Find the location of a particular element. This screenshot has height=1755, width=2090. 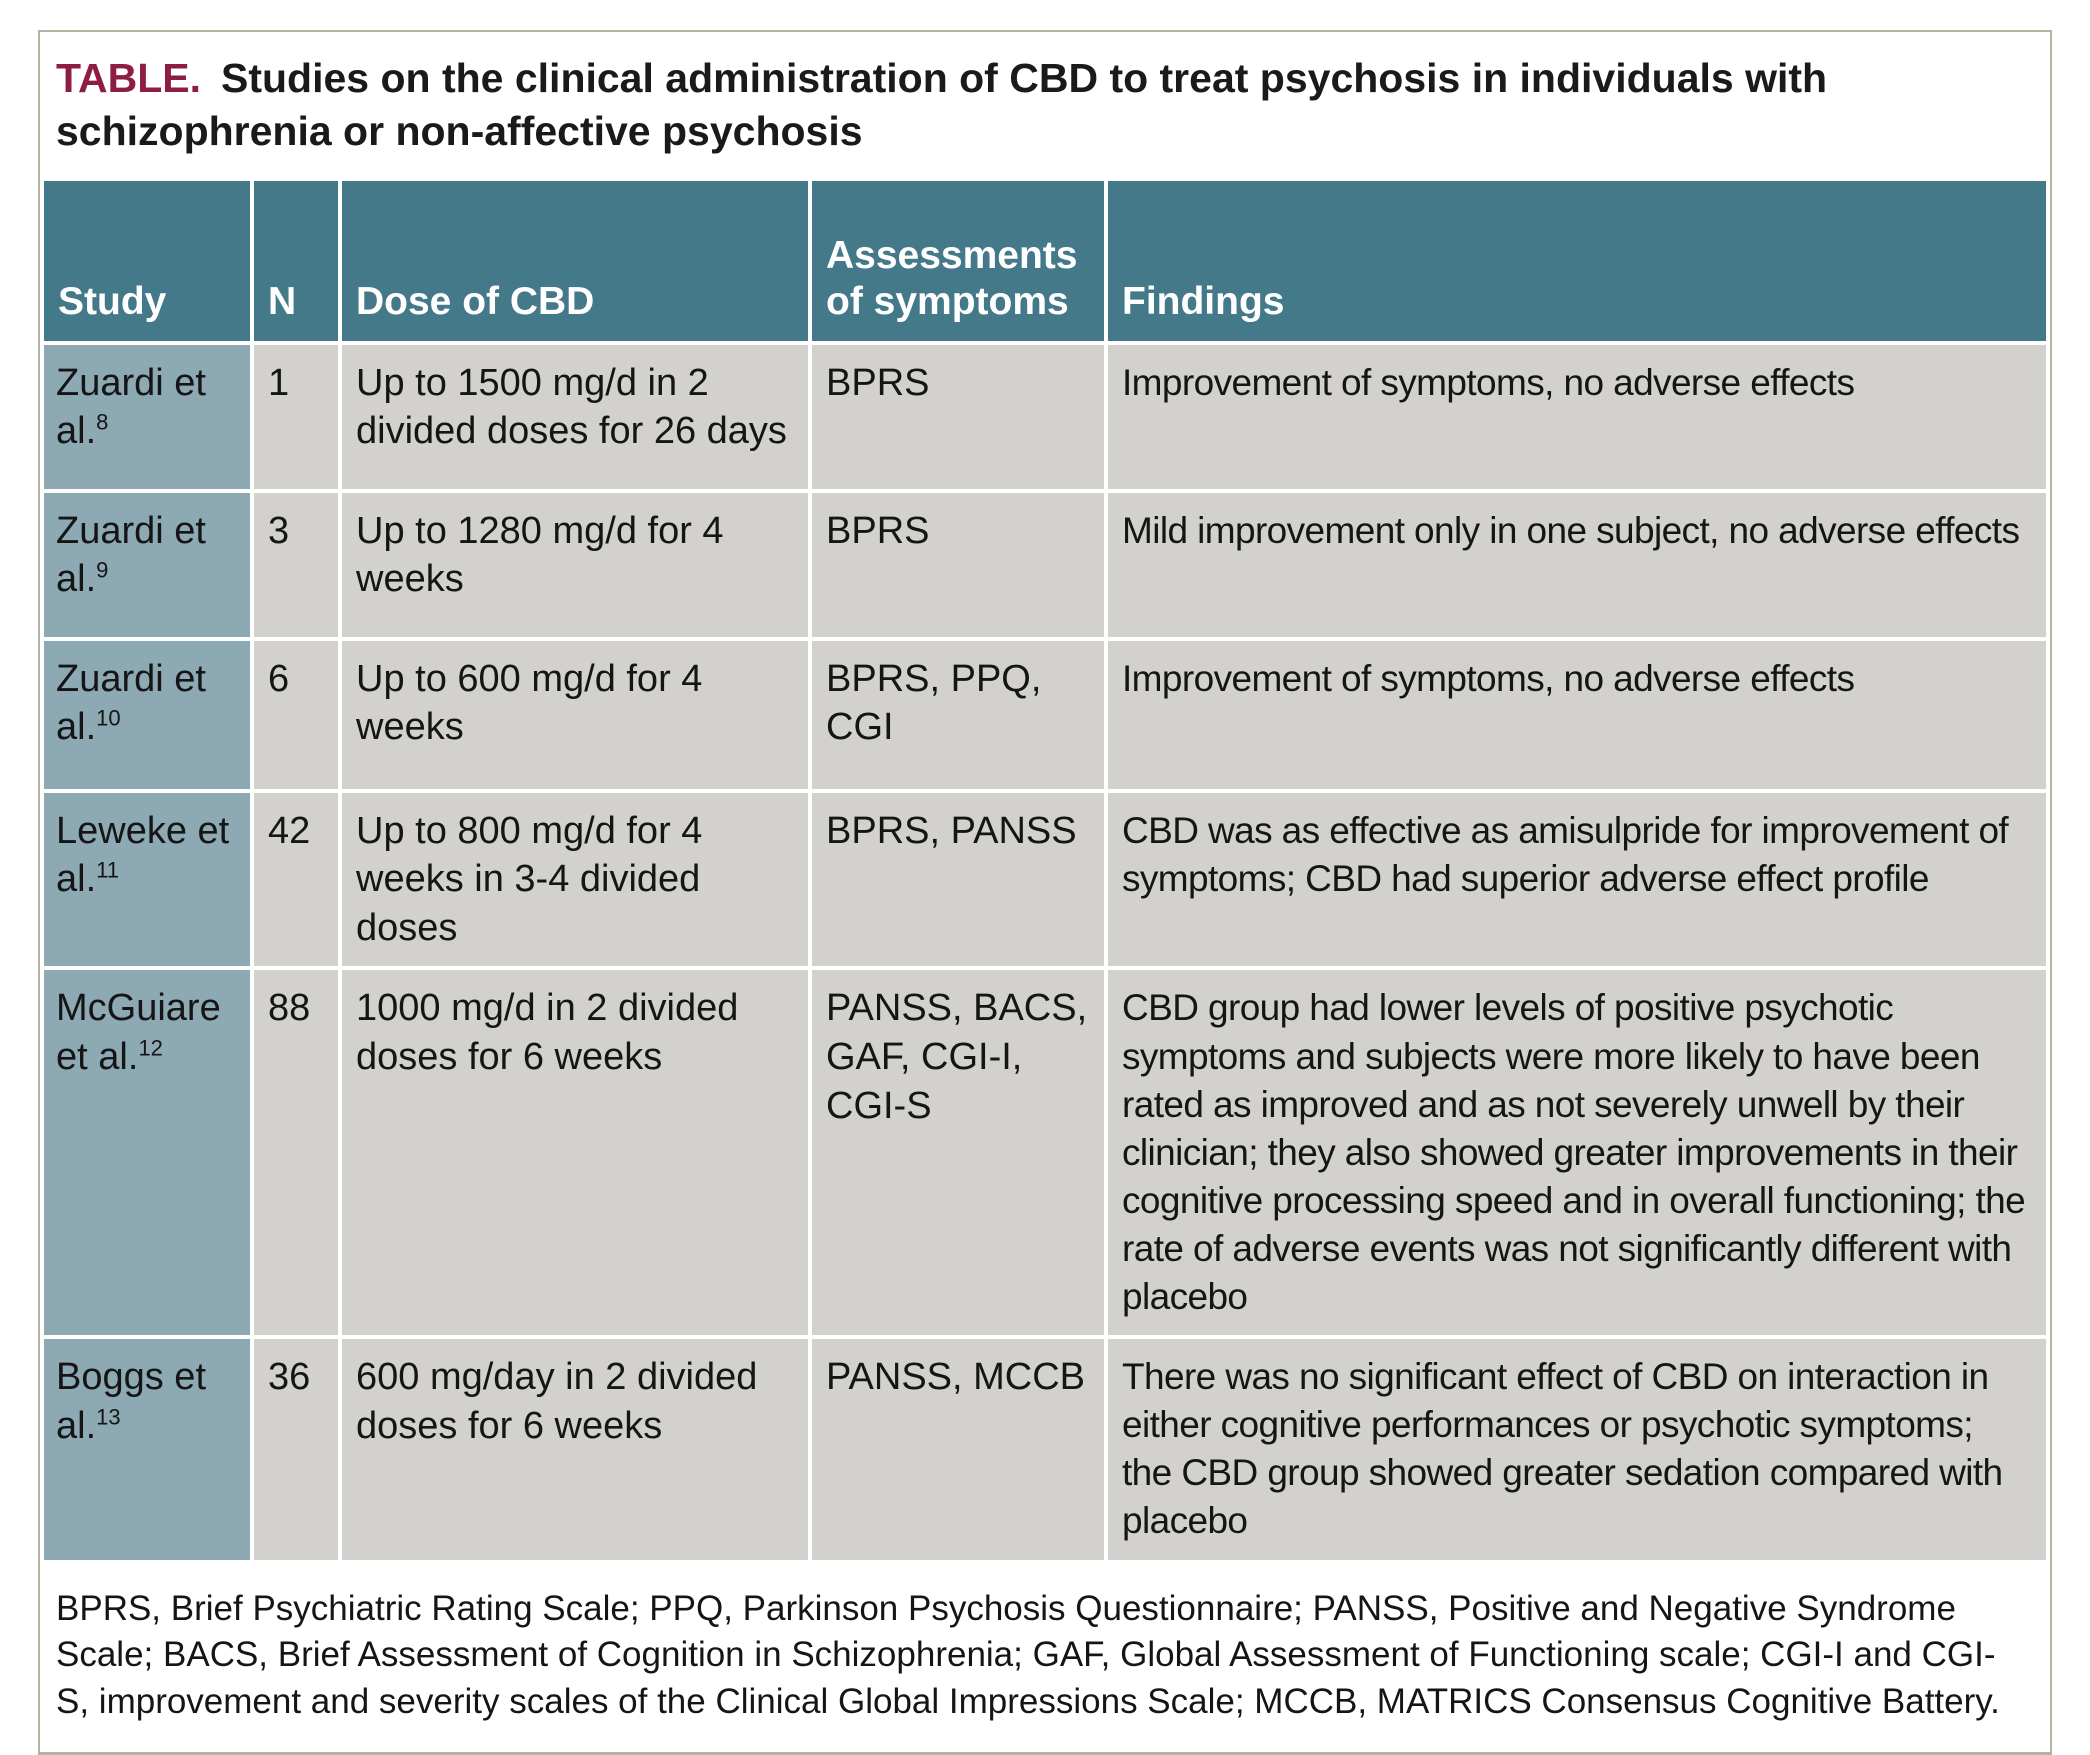

n-value: 36 is located at coordinates (296, 1449).